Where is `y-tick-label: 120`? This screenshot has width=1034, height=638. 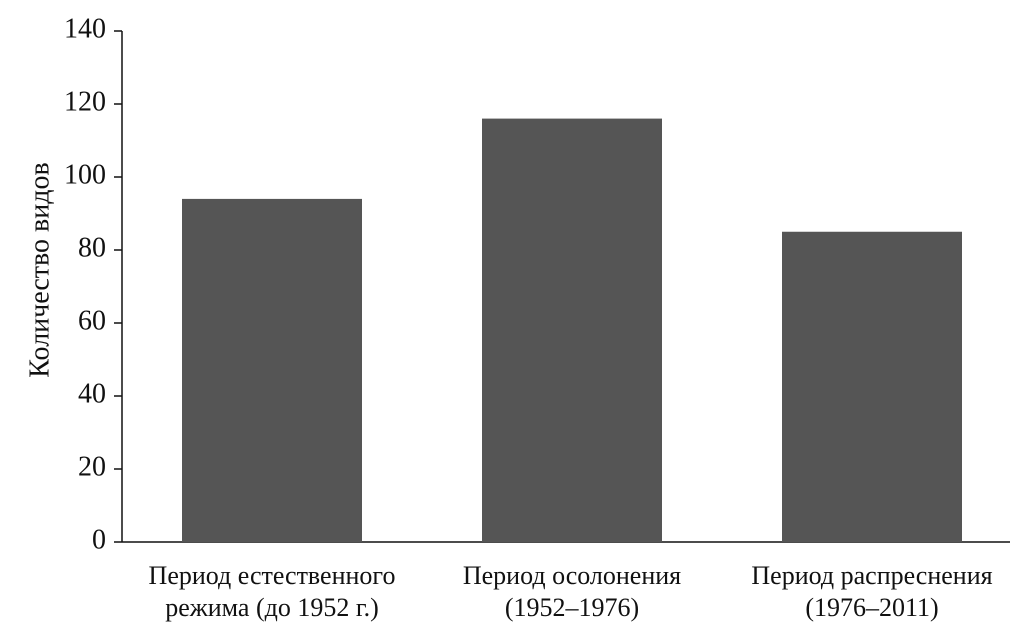 y-tick-label: 120 is located at coordinates (85, 101).